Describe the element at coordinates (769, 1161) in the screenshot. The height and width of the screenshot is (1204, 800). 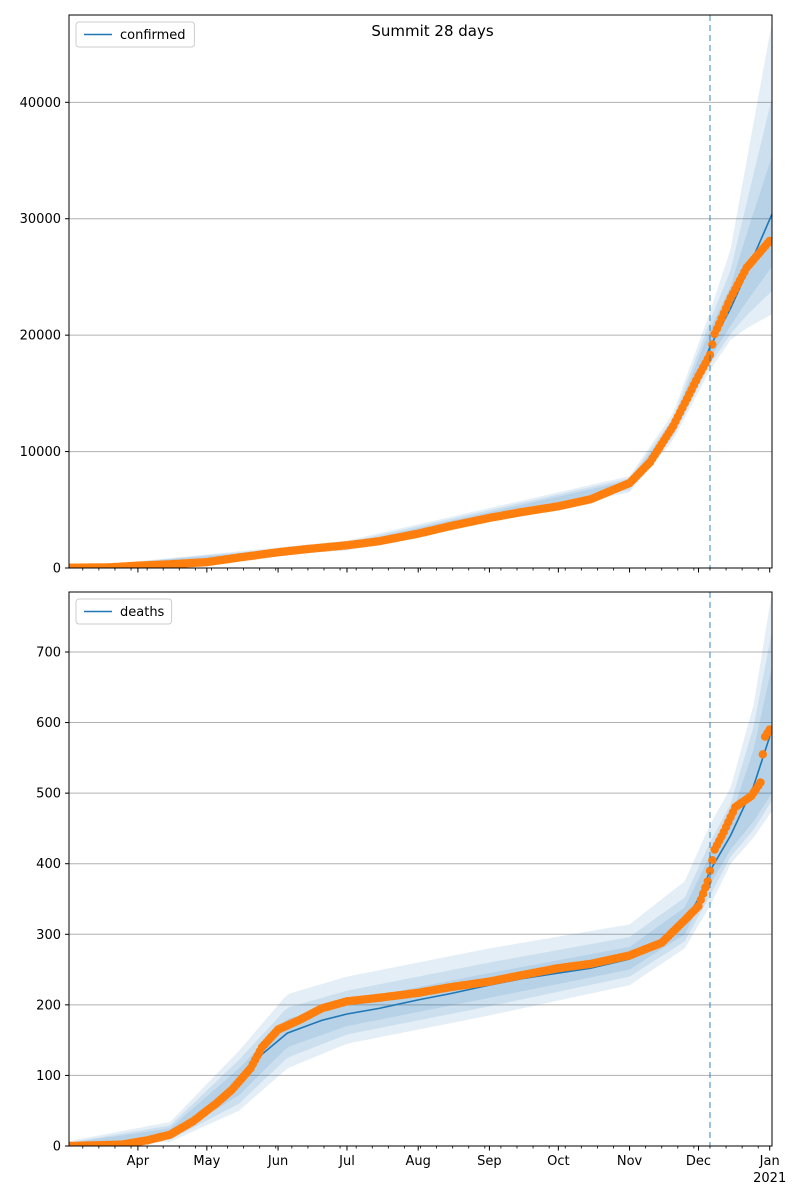
I see `x-tick-label: Jan` at that location.